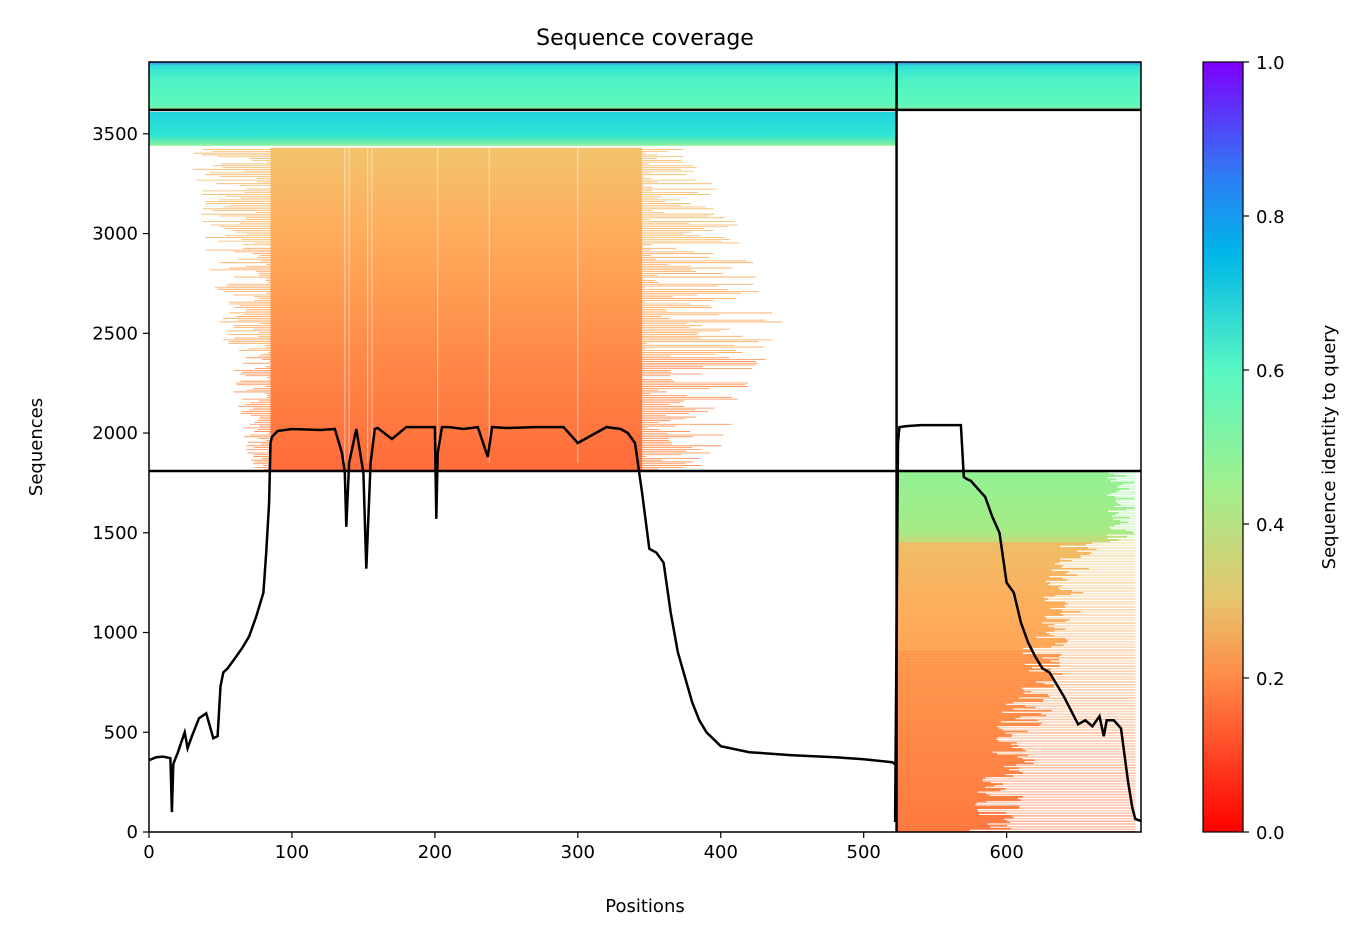 This screenshot has width=1364, height=939. Describe the element at coordinates (115, 134) in the screenshot. I see `y-tick-label: 3500` at that location.